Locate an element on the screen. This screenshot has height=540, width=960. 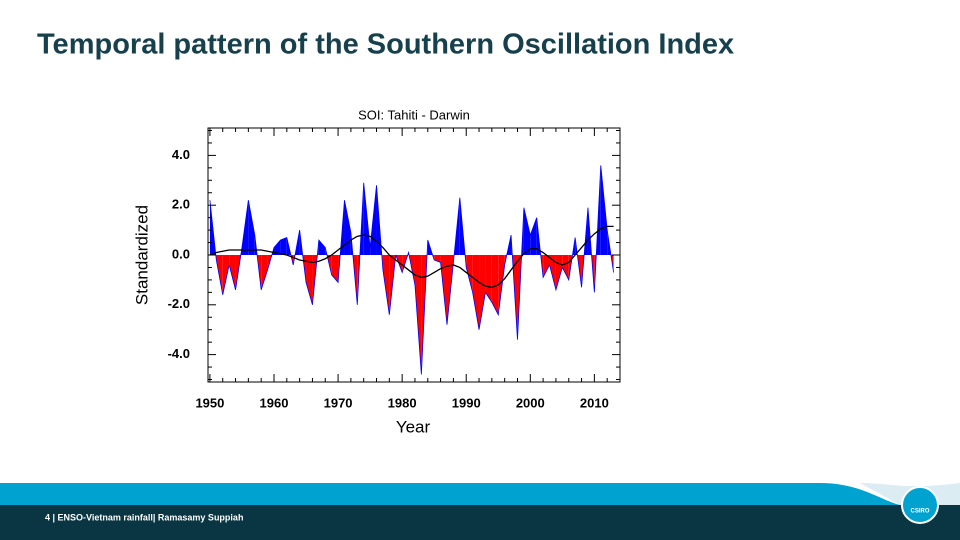
logo is located at coordinates (920, 505).